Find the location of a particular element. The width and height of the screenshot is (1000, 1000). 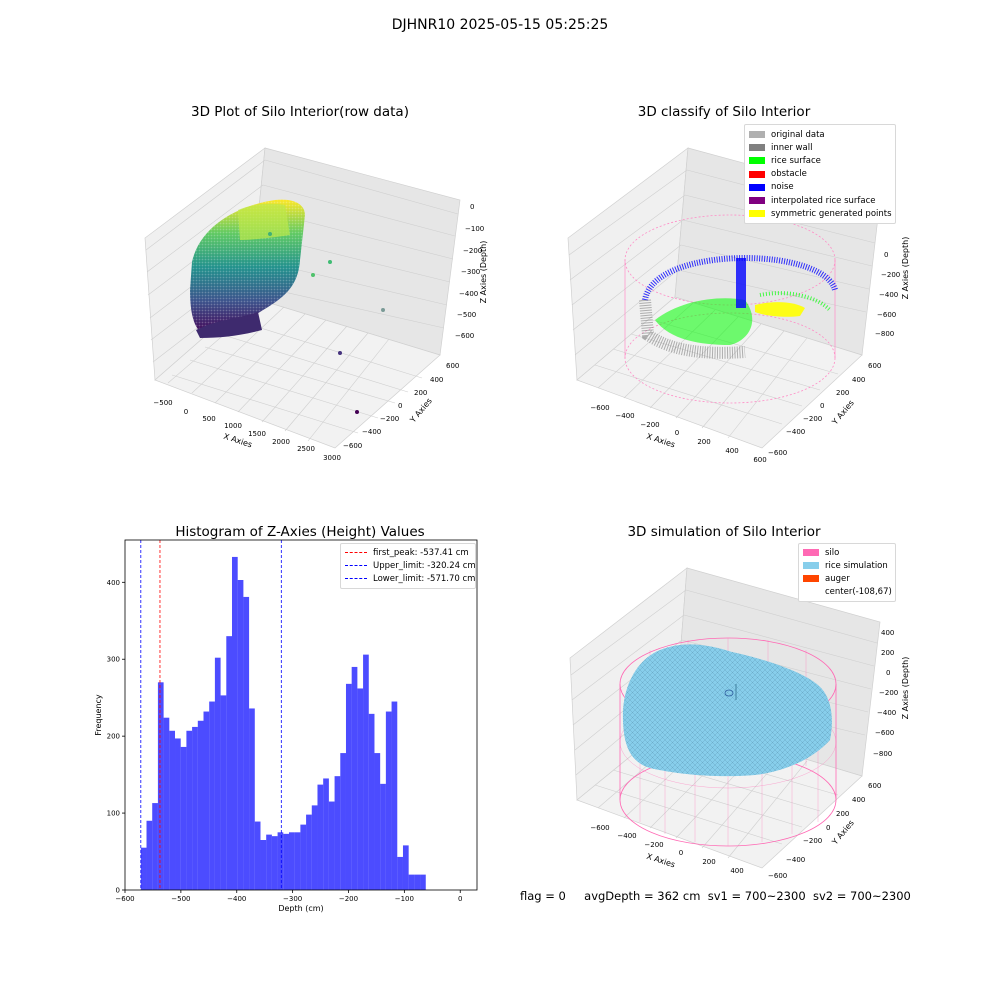

legend-item: center(-108,67) is located at coordinates (847, 592).